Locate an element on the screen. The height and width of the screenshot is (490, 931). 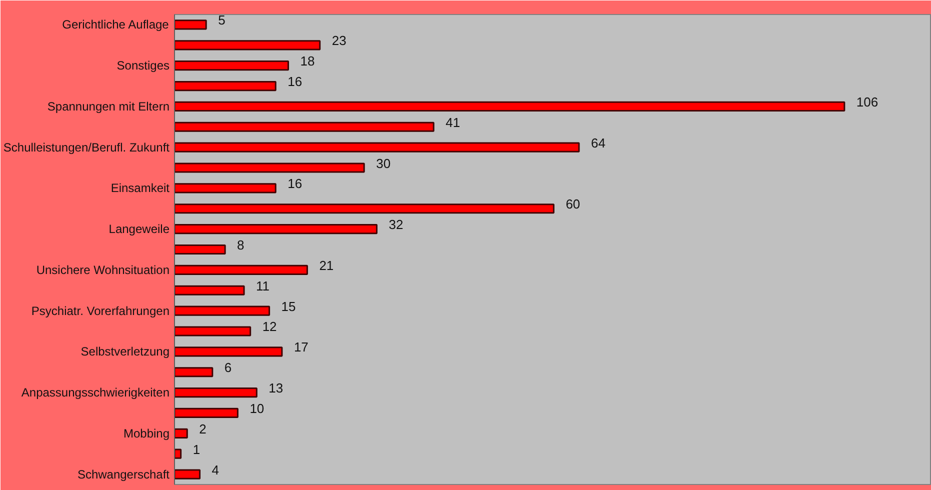
y-tick-label: Spannungen mit Eltern is located at coordinates (108, 106).